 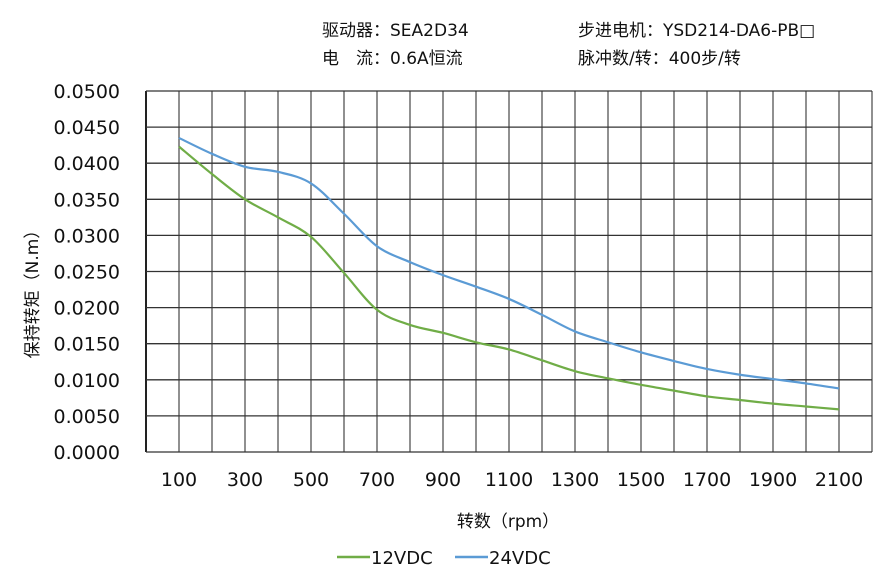 I want to click on y-tick-label: 0.0050, so click(x=87, y=417).